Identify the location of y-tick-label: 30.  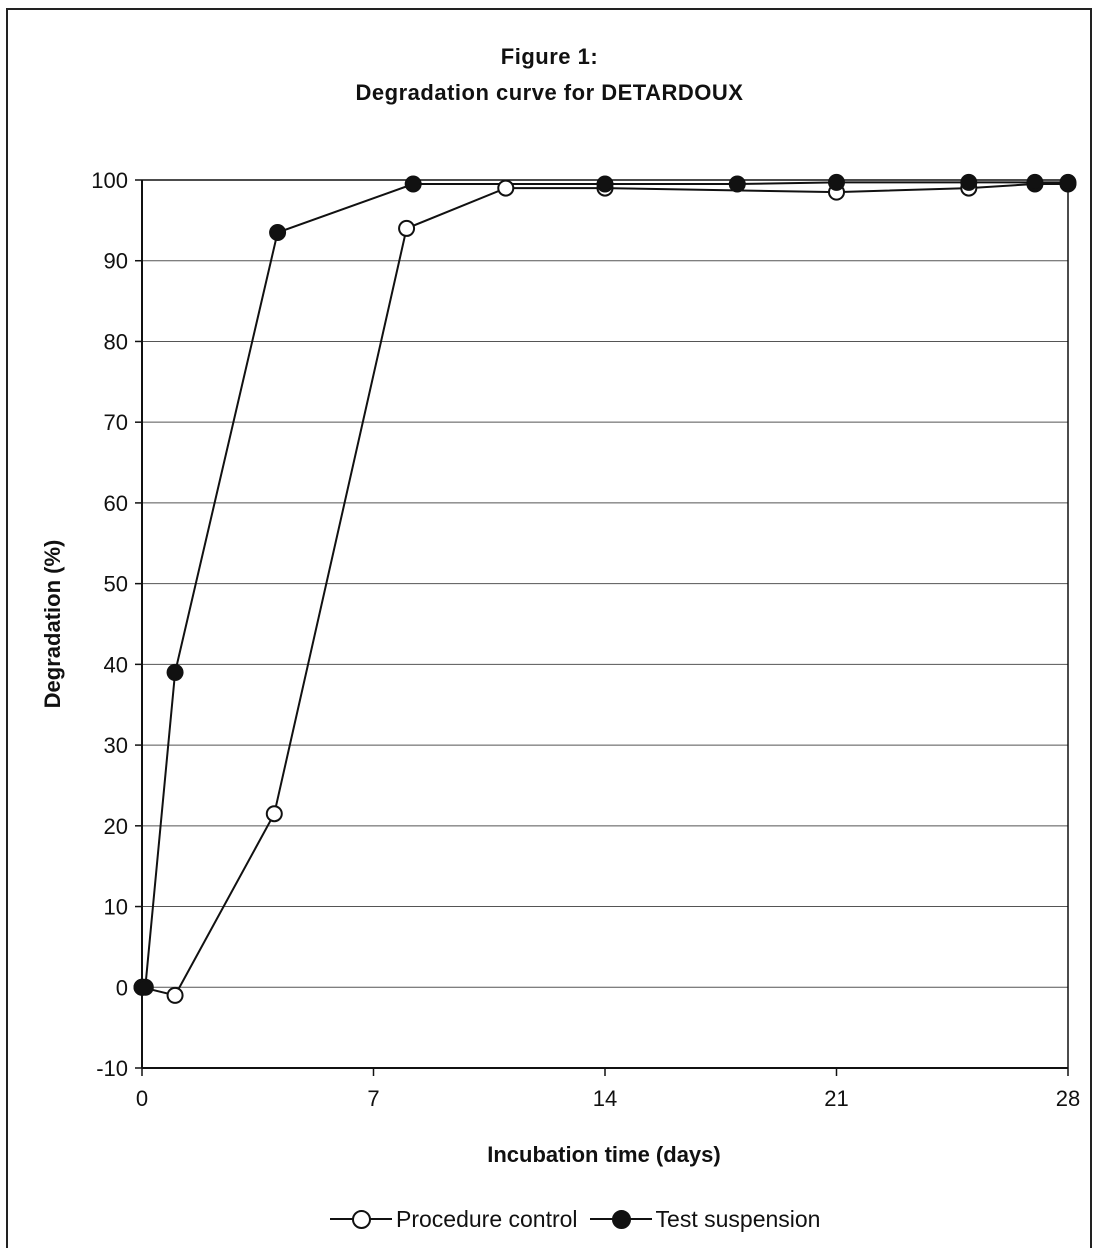
(116, 745).